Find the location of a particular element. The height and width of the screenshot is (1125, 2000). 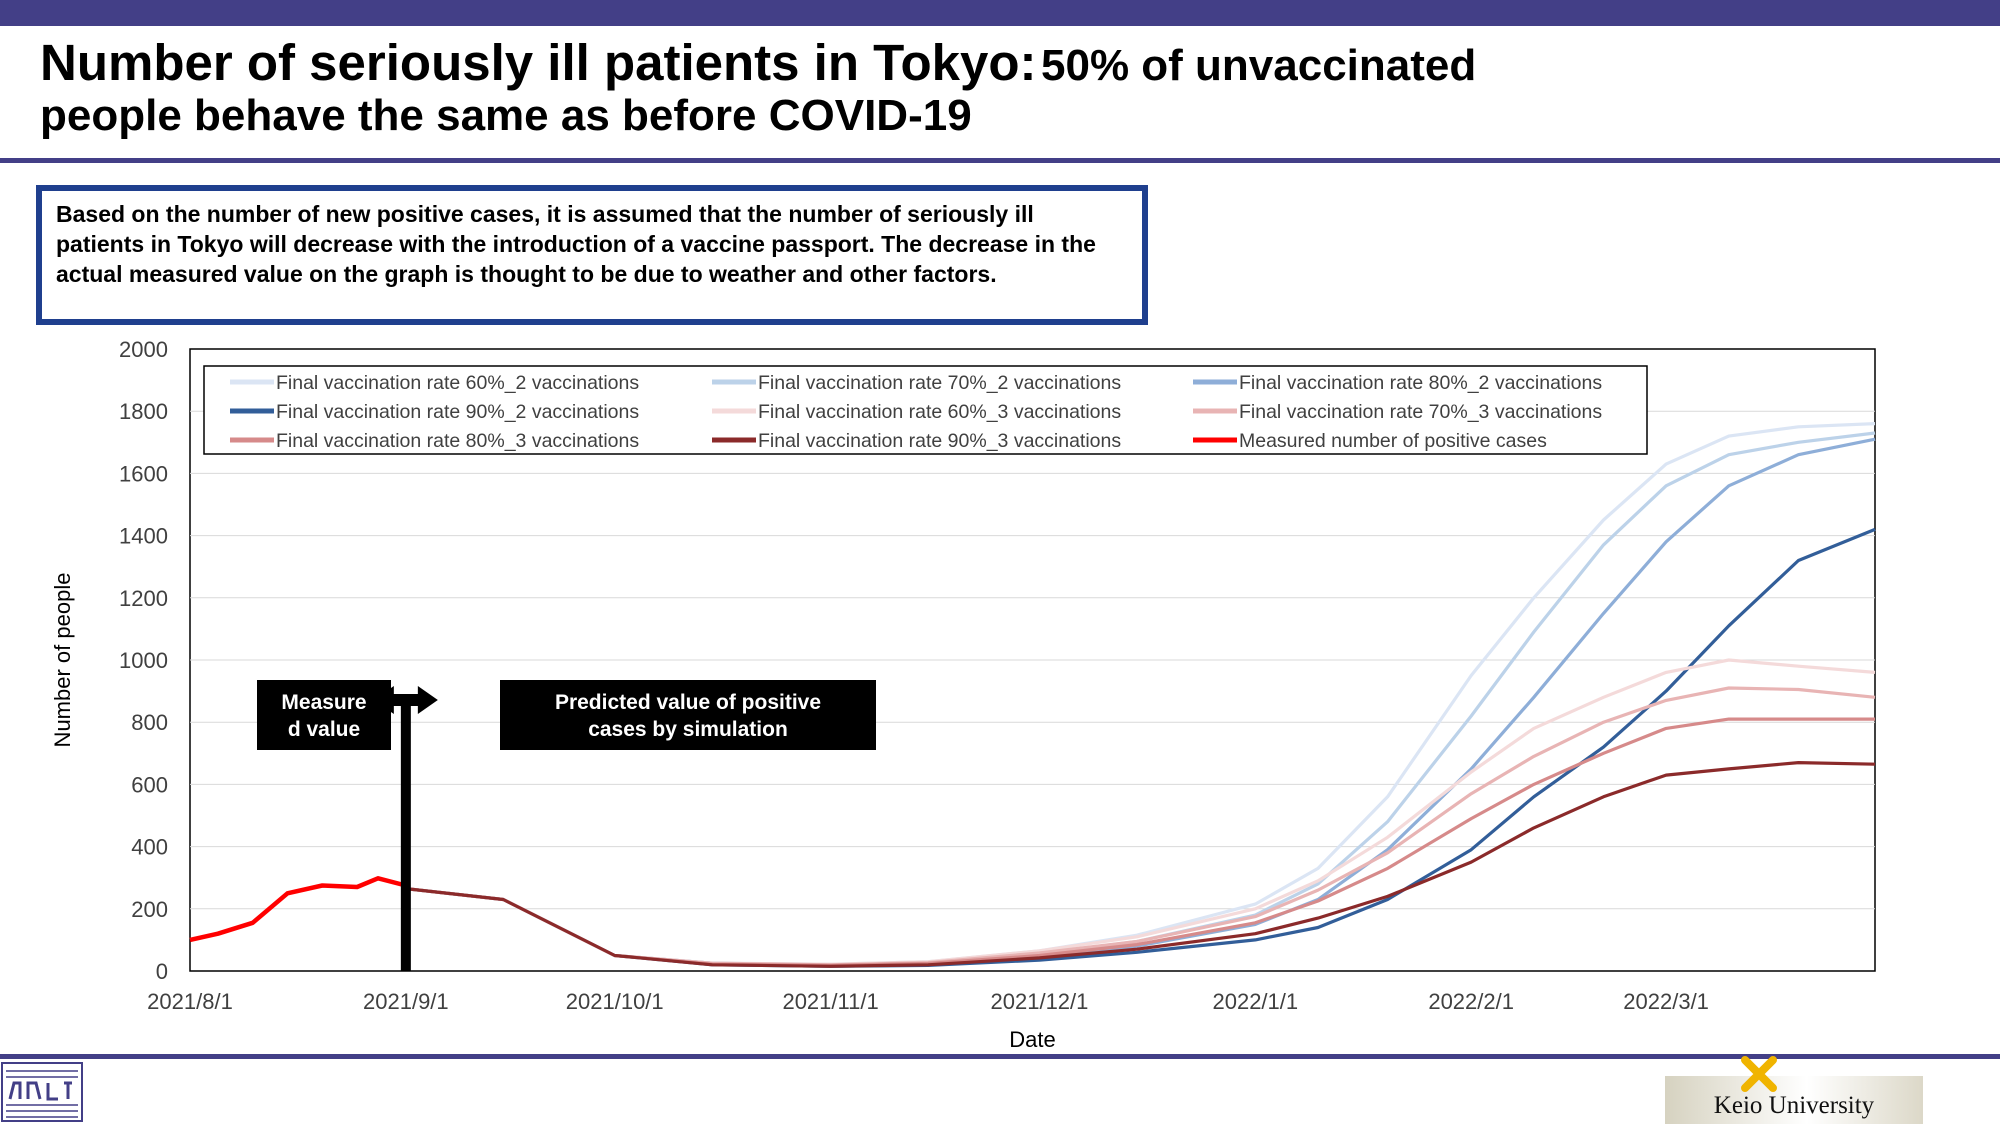

y-tick-label: 800 is located at coordinates (149, 722).